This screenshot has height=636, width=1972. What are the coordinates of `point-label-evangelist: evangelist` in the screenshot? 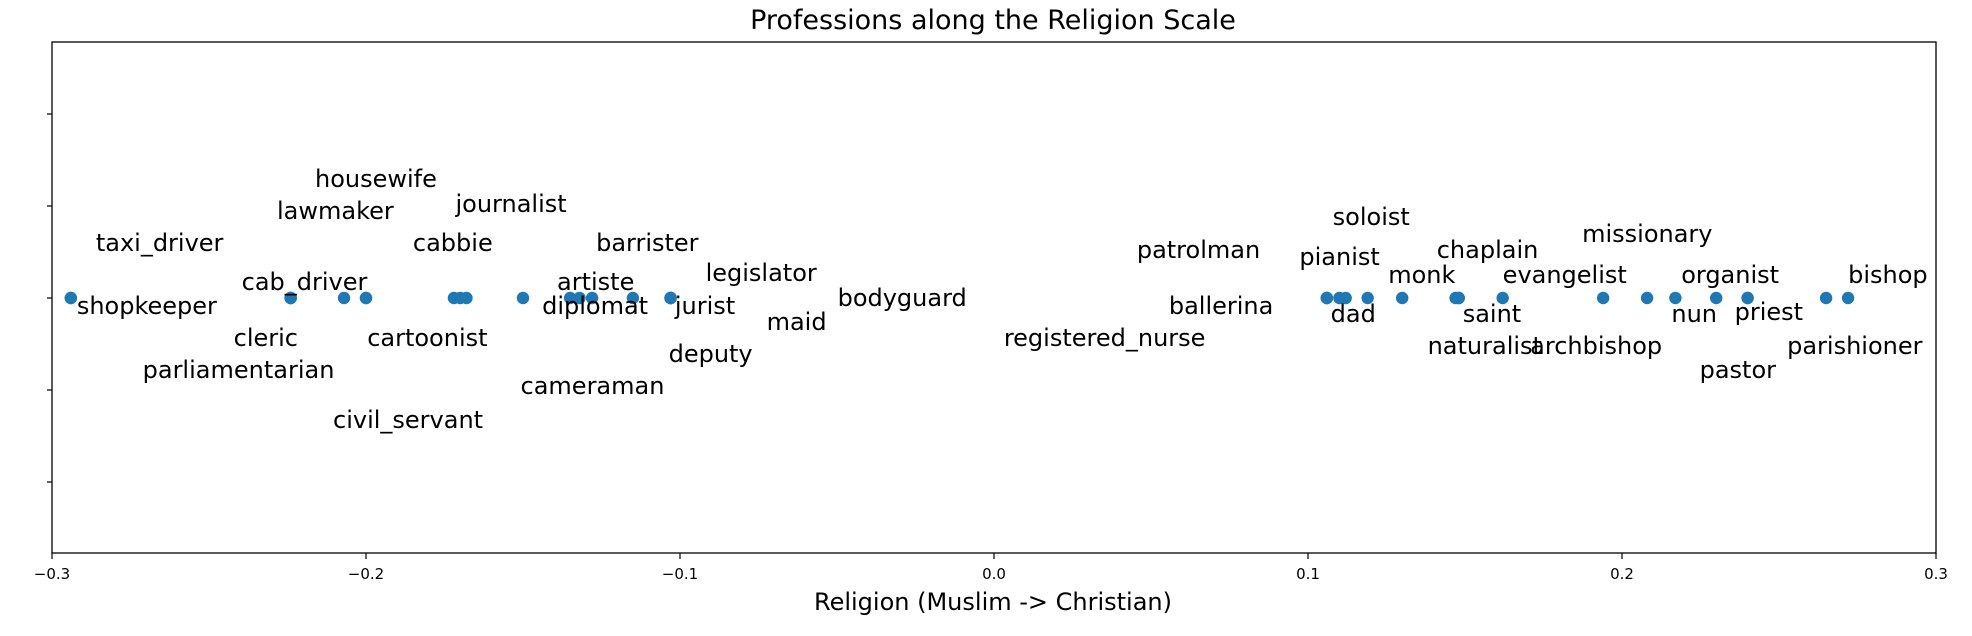 It's located at (1565, 275).